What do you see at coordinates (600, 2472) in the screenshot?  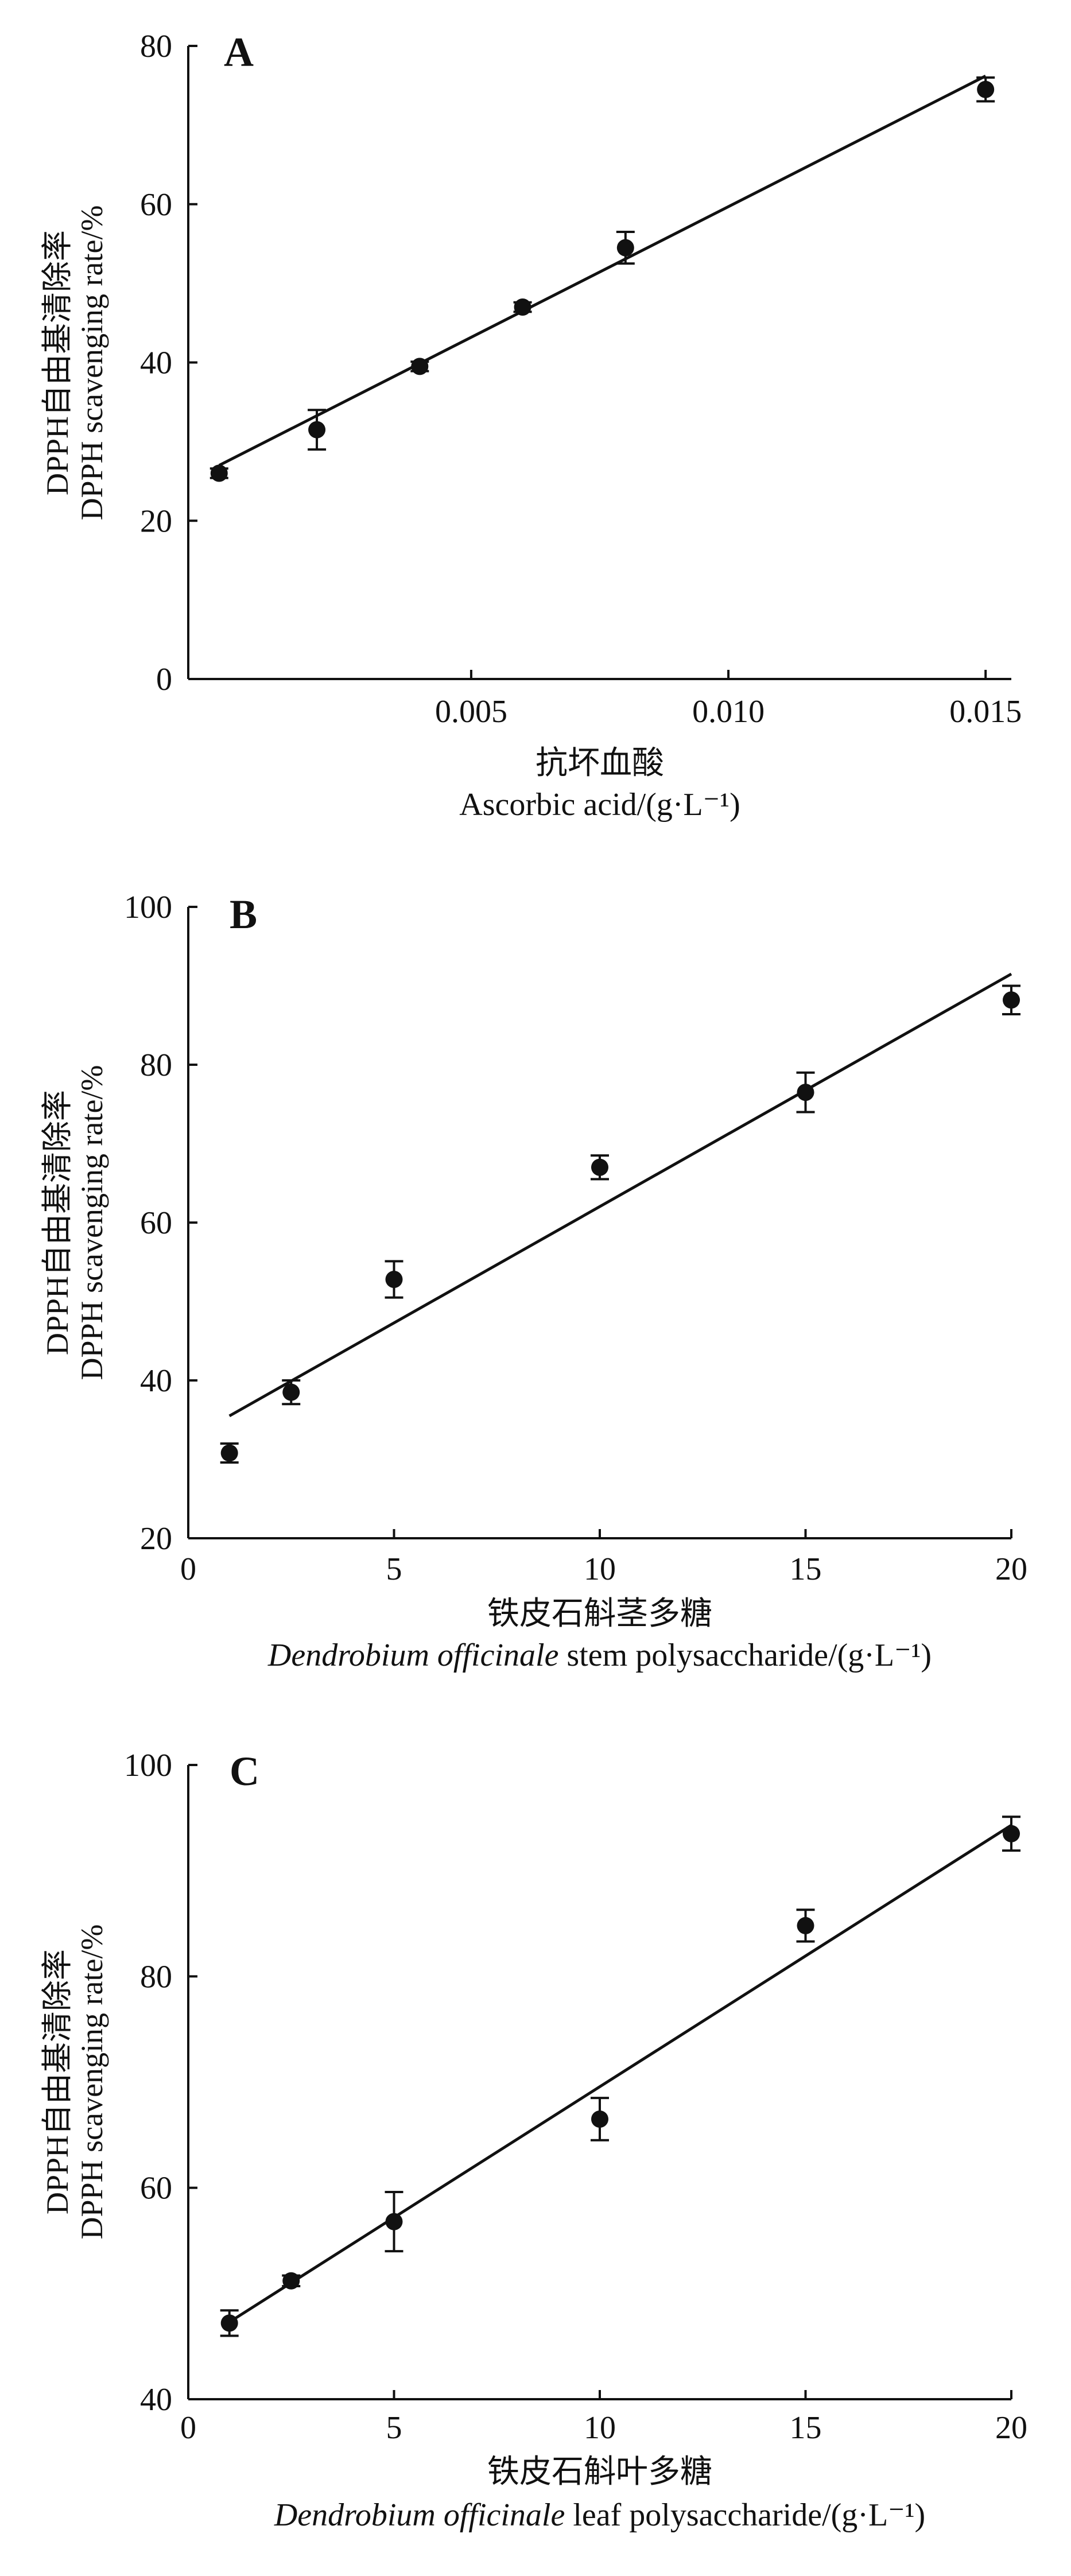 I see `x-axis-title-zh: 铁皮石斛叶多糖` at bounding box center [600, 2472].